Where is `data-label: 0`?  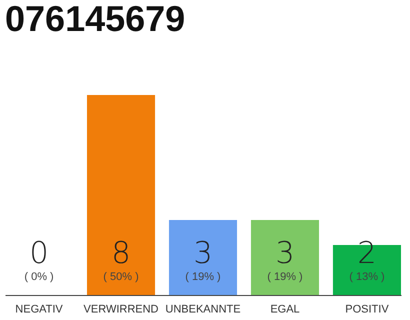
data-label: 0 is located at coordinates (39, 253).